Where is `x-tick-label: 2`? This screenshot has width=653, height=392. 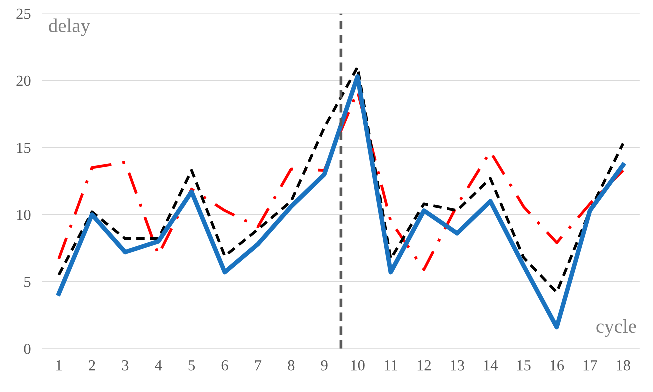 x-tick-label: 2 is located at coordinates (92, 365).